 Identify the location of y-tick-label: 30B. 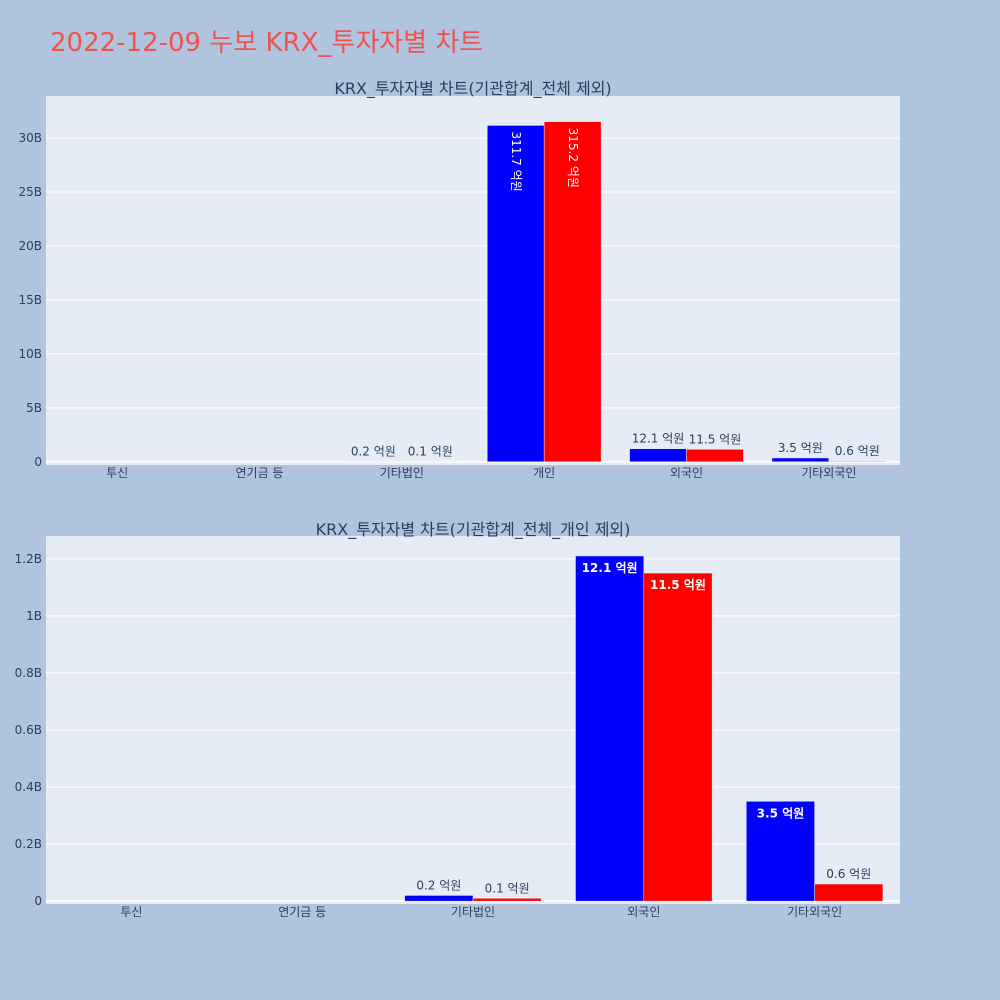
(30, 138).